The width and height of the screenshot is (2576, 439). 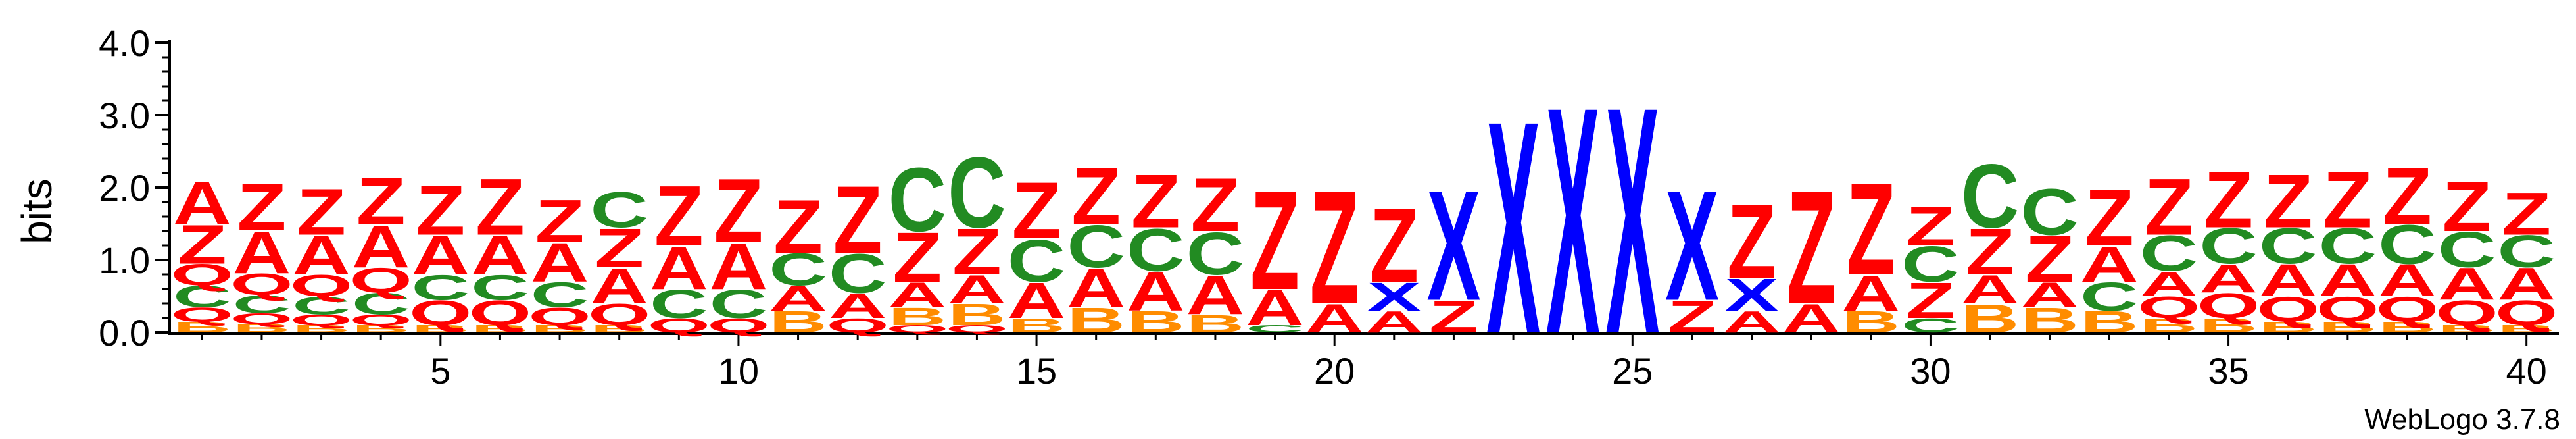 I want to click on weblogo-version-footer: WebLogo 3.7.8, so click(x=2462, y=419).